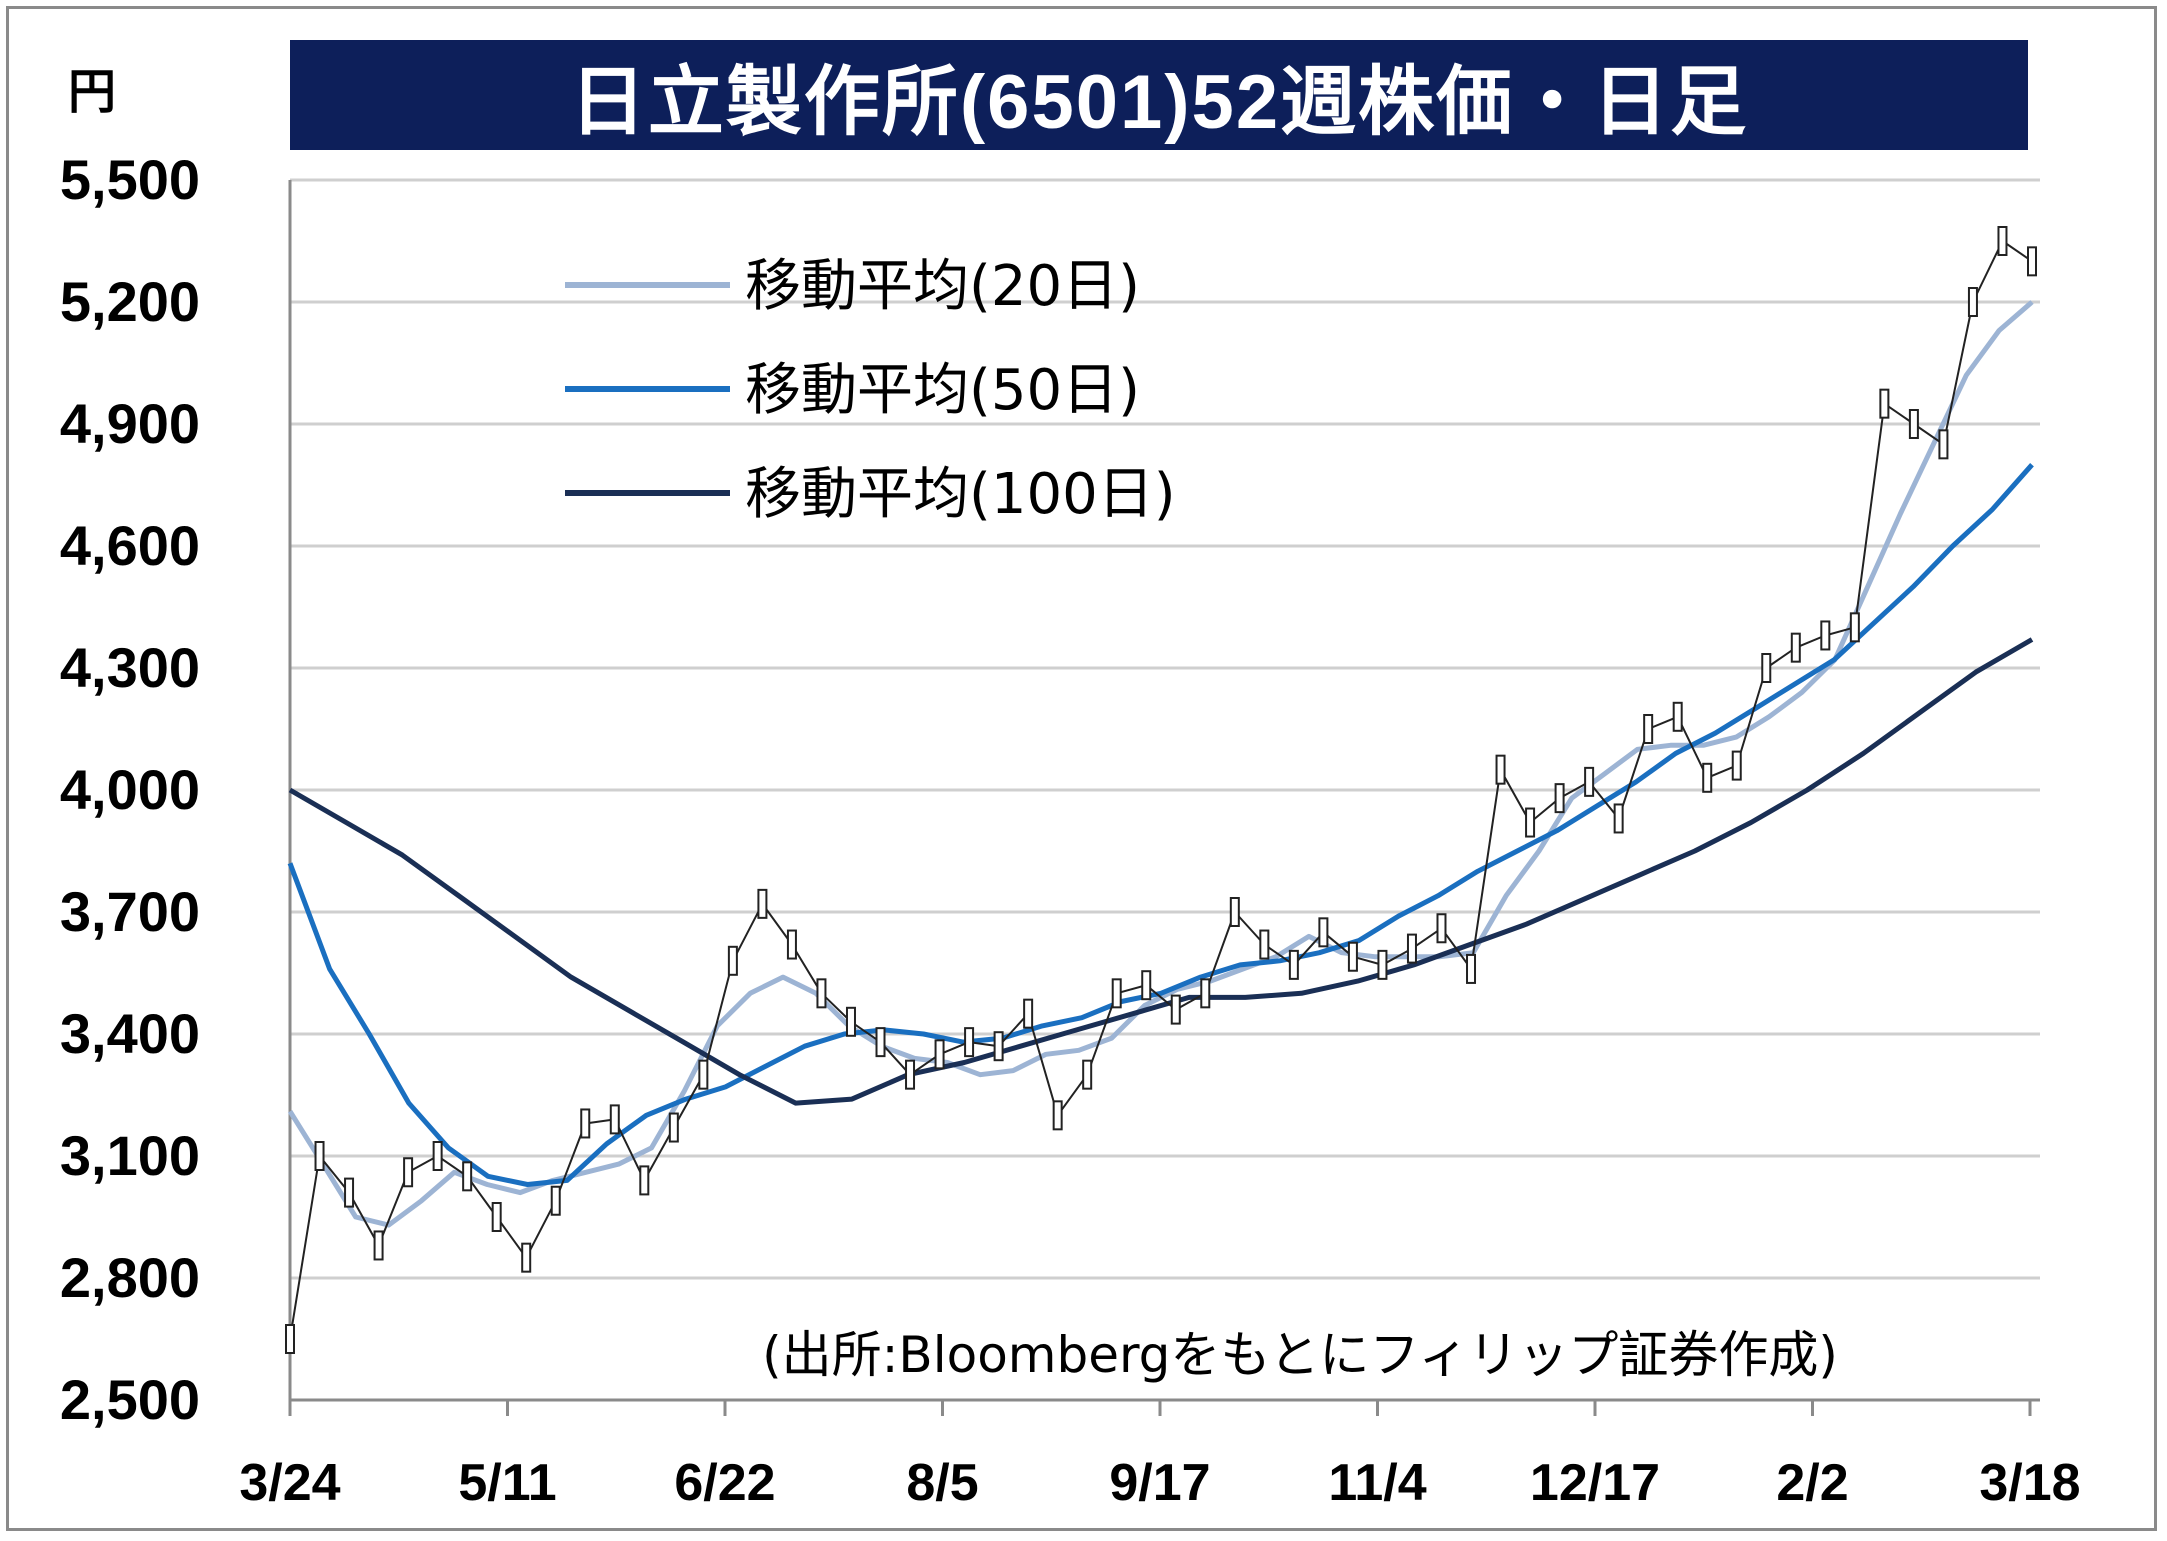 The height and width of the screenshot is (1541, 2167). What do you see at coordinates (130, 179) in the screenshot?
I see `y-tick-label: 5,500` at bounding box center [130, 179].